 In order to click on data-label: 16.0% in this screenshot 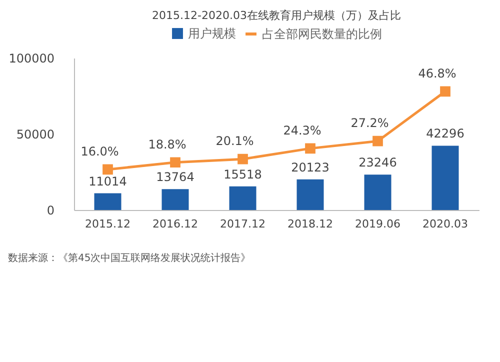, I will do `click(99, 151)`.